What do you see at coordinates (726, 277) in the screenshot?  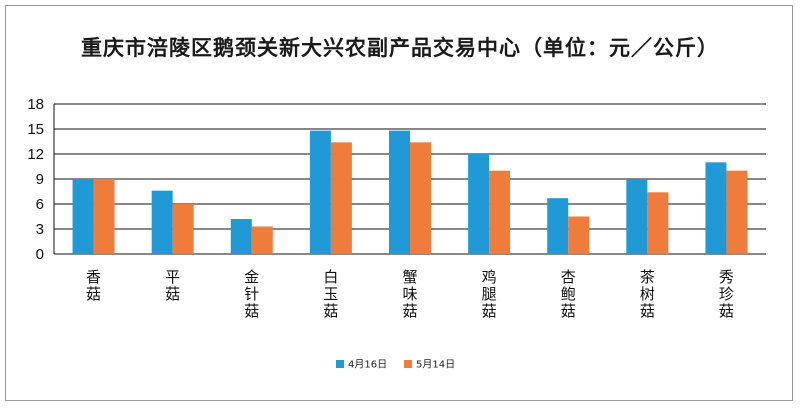 I see `category-label: 秀` at bounding box center [726, 277].